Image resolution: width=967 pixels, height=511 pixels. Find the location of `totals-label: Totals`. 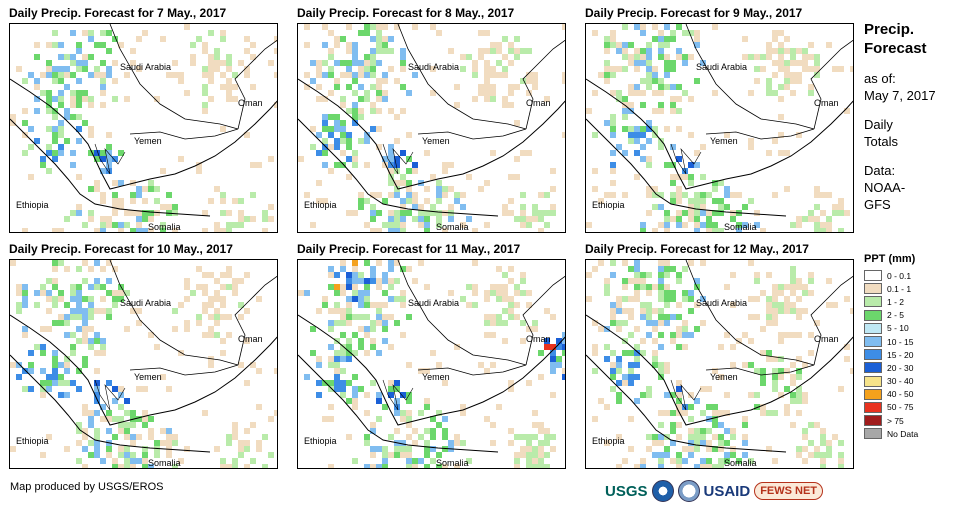

totals-label: Totals is located at coordinates (881, 141).